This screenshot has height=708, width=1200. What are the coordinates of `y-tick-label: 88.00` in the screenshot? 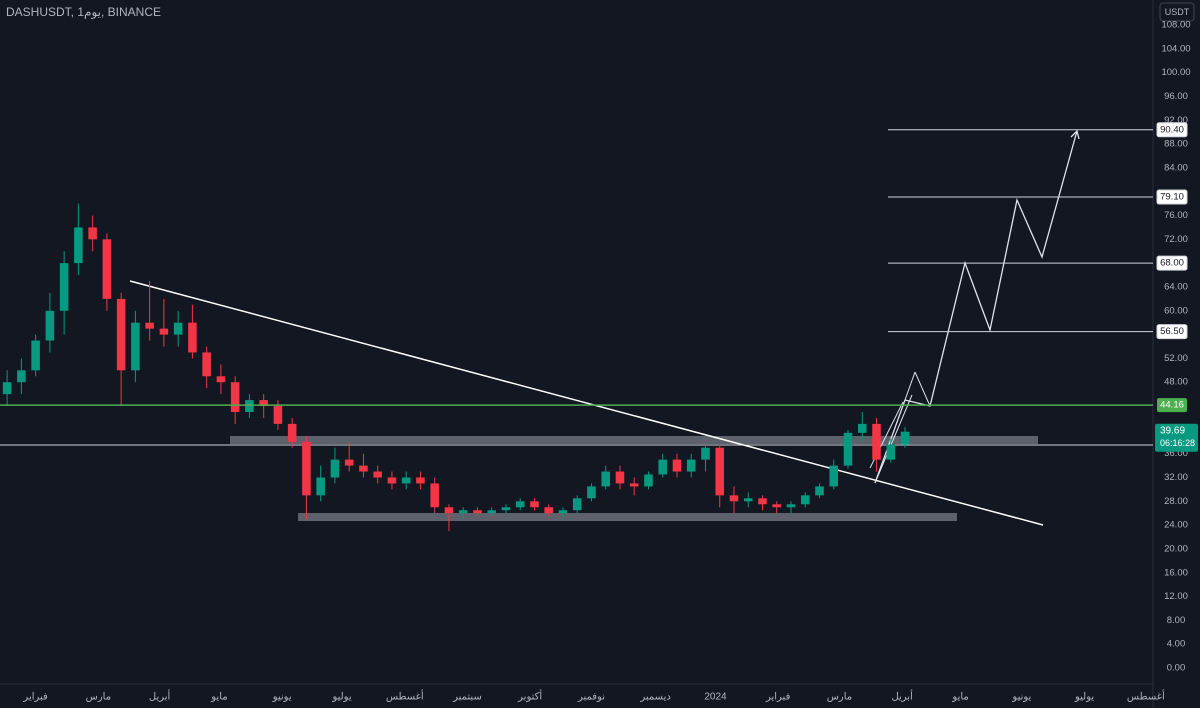 It's located at (1176, 144).